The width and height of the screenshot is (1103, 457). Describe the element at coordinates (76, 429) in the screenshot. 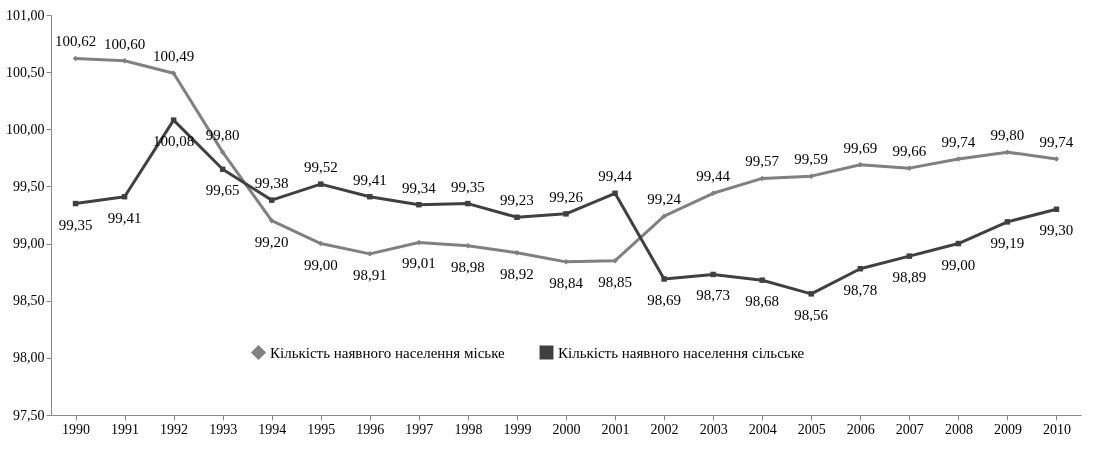

I see `x-tick-label: 1990` at that location.